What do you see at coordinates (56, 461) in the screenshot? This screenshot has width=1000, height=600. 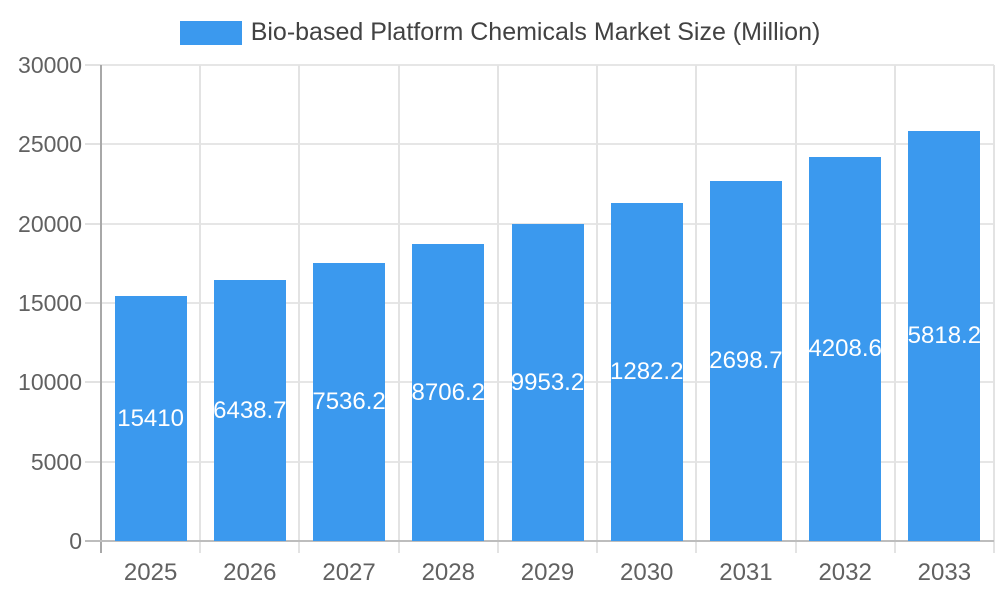 I see `y-axis-label: 5000` at bounding box center [56, 461].